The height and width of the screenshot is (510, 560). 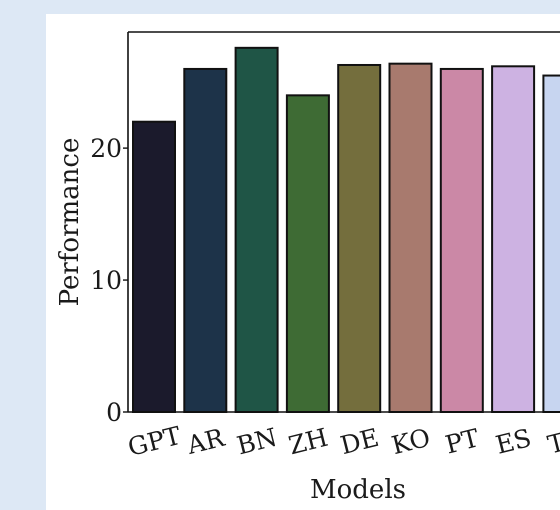 I want to click on y-ticks-group: 0 10 20, so click(x=109, y=280).